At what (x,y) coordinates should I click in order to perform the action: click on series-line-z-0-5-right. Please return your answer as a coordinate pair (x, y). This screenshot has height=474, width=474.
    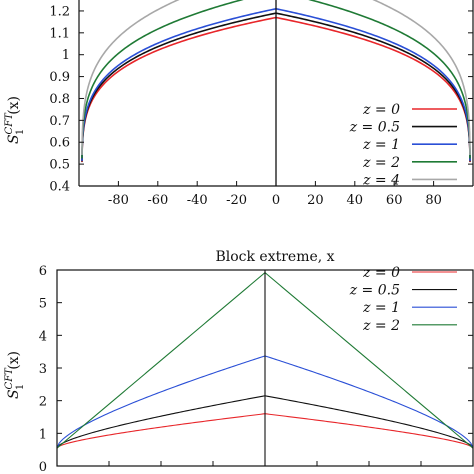
    Looking at the image, I should click on (373, 87).